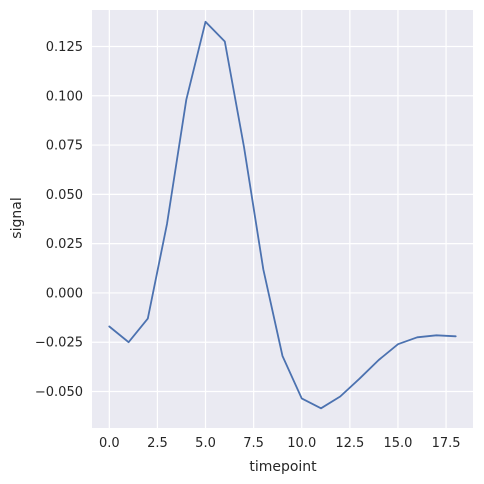 The image size is (484, 484). Describe the element at coordinates (17, 217) in the screenshot. I see `y-axis-label: signal` at that location.